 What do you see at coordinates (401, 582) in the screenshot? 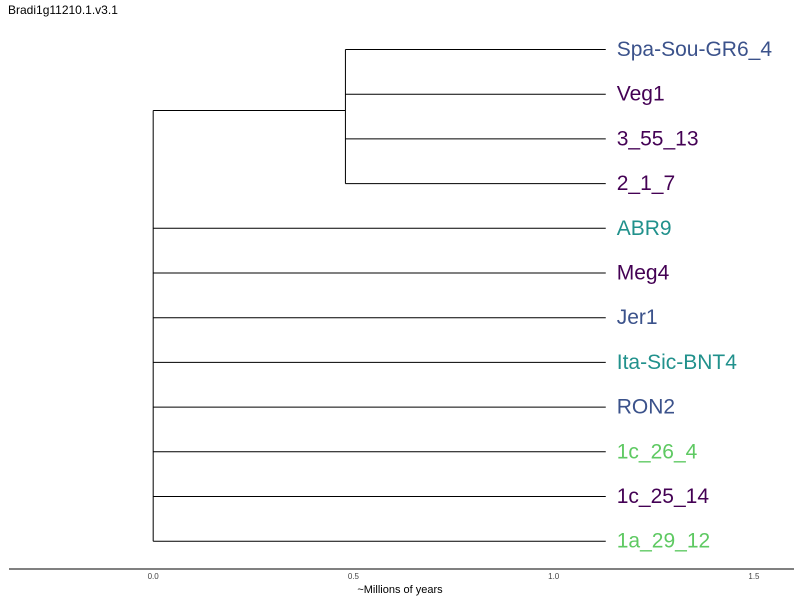
I see `x-axis: 0.0 0.5 1.0 1.5 ~Millions of years` at bounding box center [401, 582].